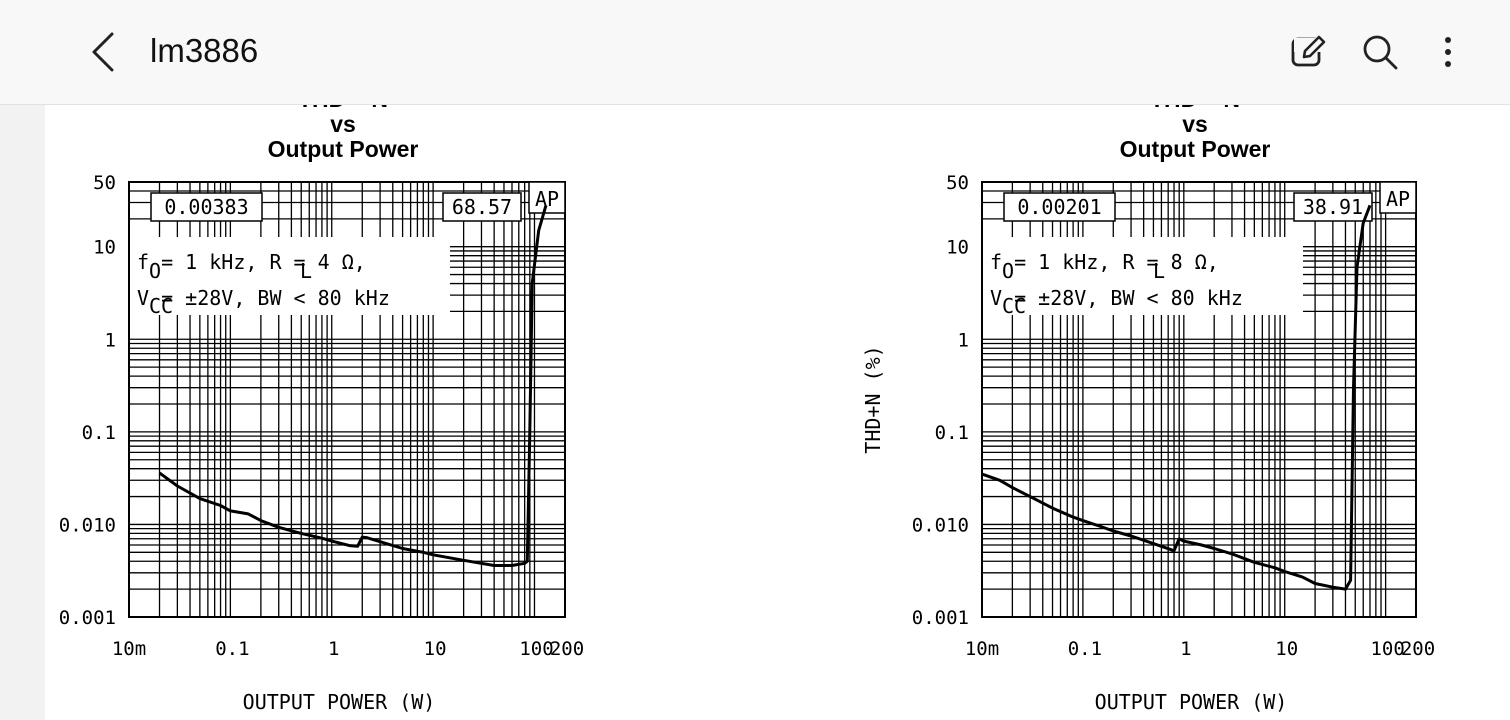 This screenshot has width=1510, height=720. What do you see at coordinates (1308, 52) in the screenshot?
I see `edit-icon` at bounding box center [1308, 52].